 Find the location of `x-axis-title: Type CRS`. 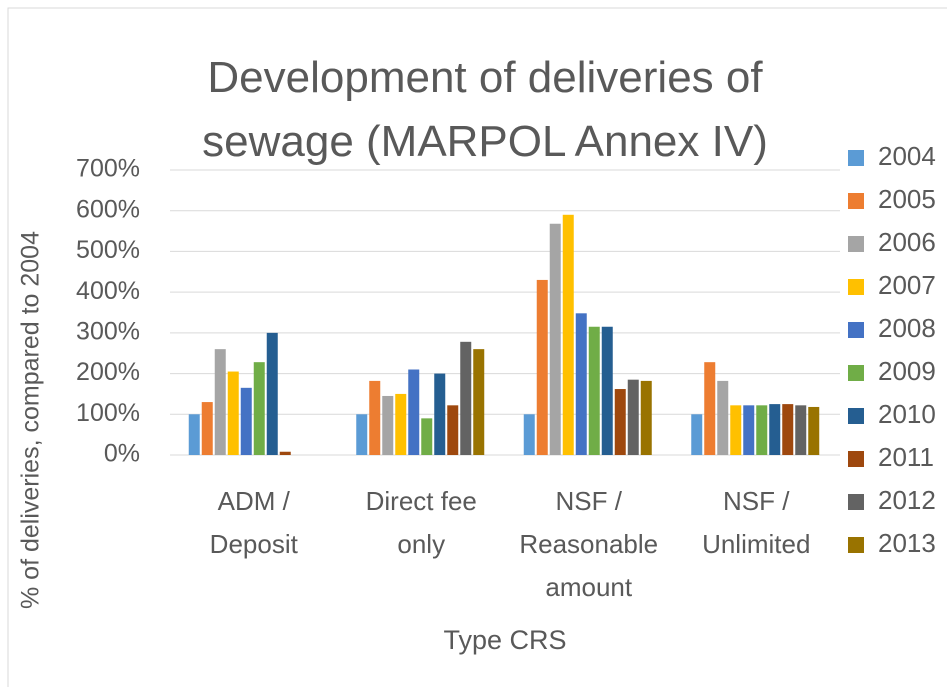

x-axis-title: Type CRS is located at coordinates (505, 640).